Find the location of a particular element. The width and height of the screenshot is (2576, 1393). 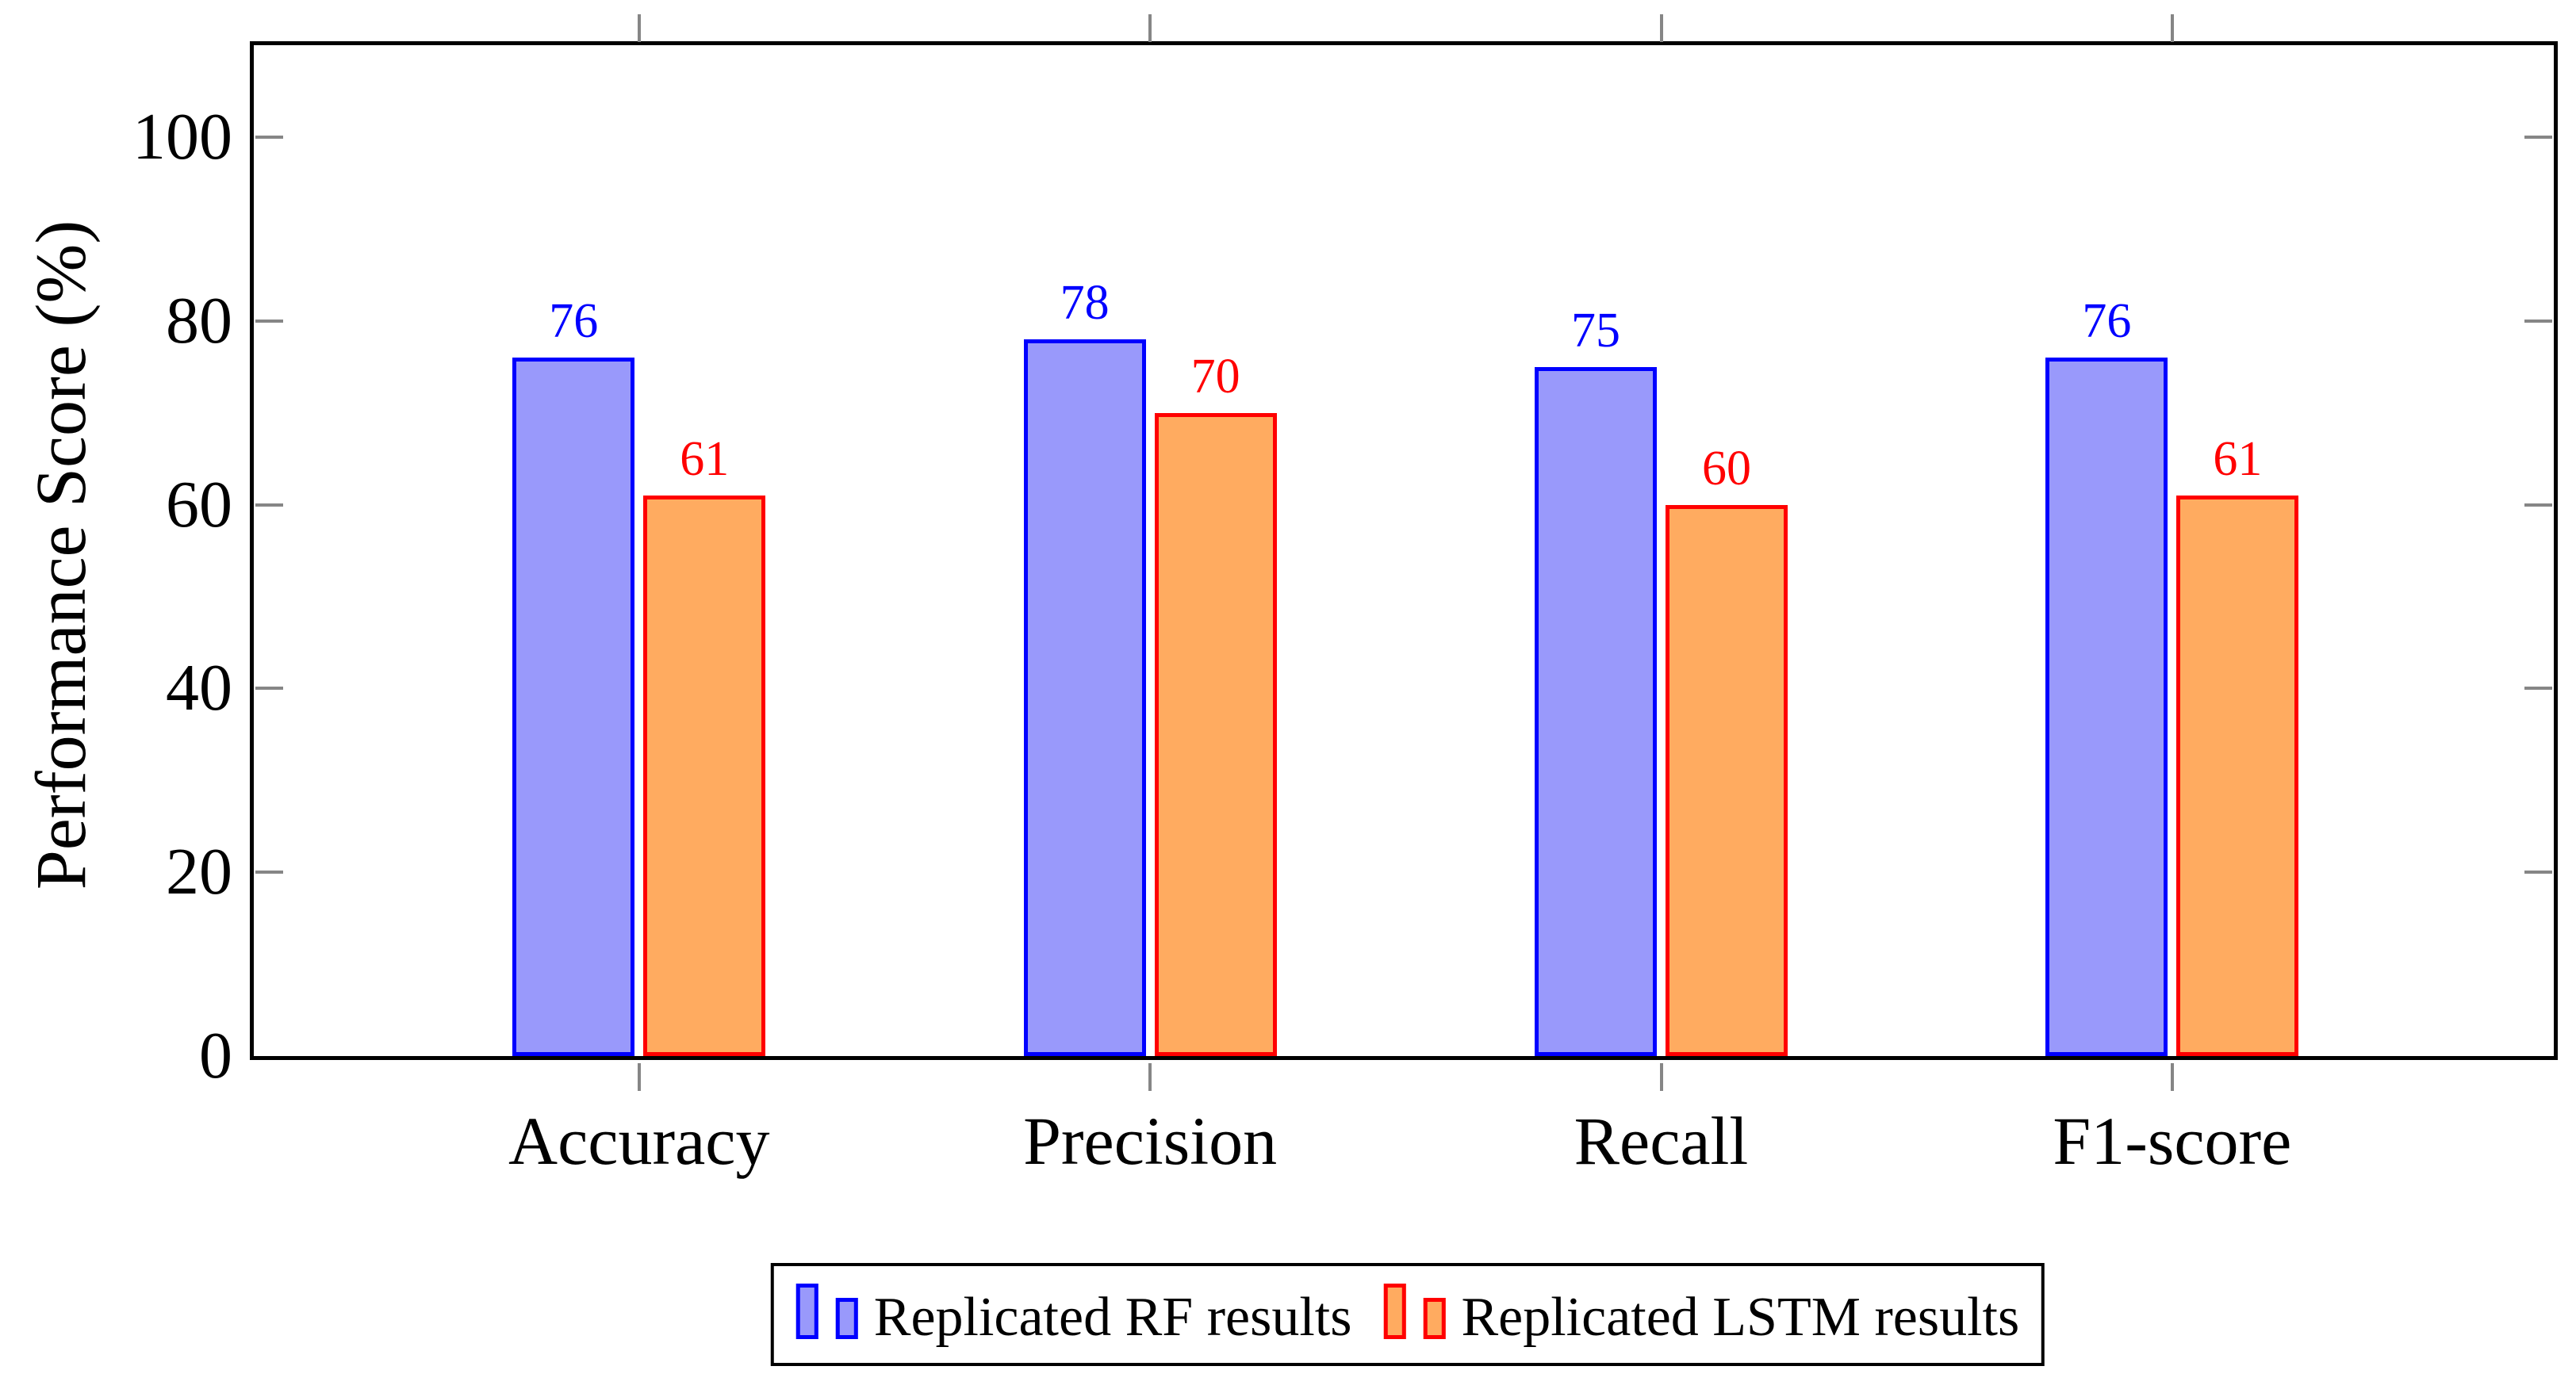

legend-entry: Replicated RF results is located at coordinates (1073, 1316).